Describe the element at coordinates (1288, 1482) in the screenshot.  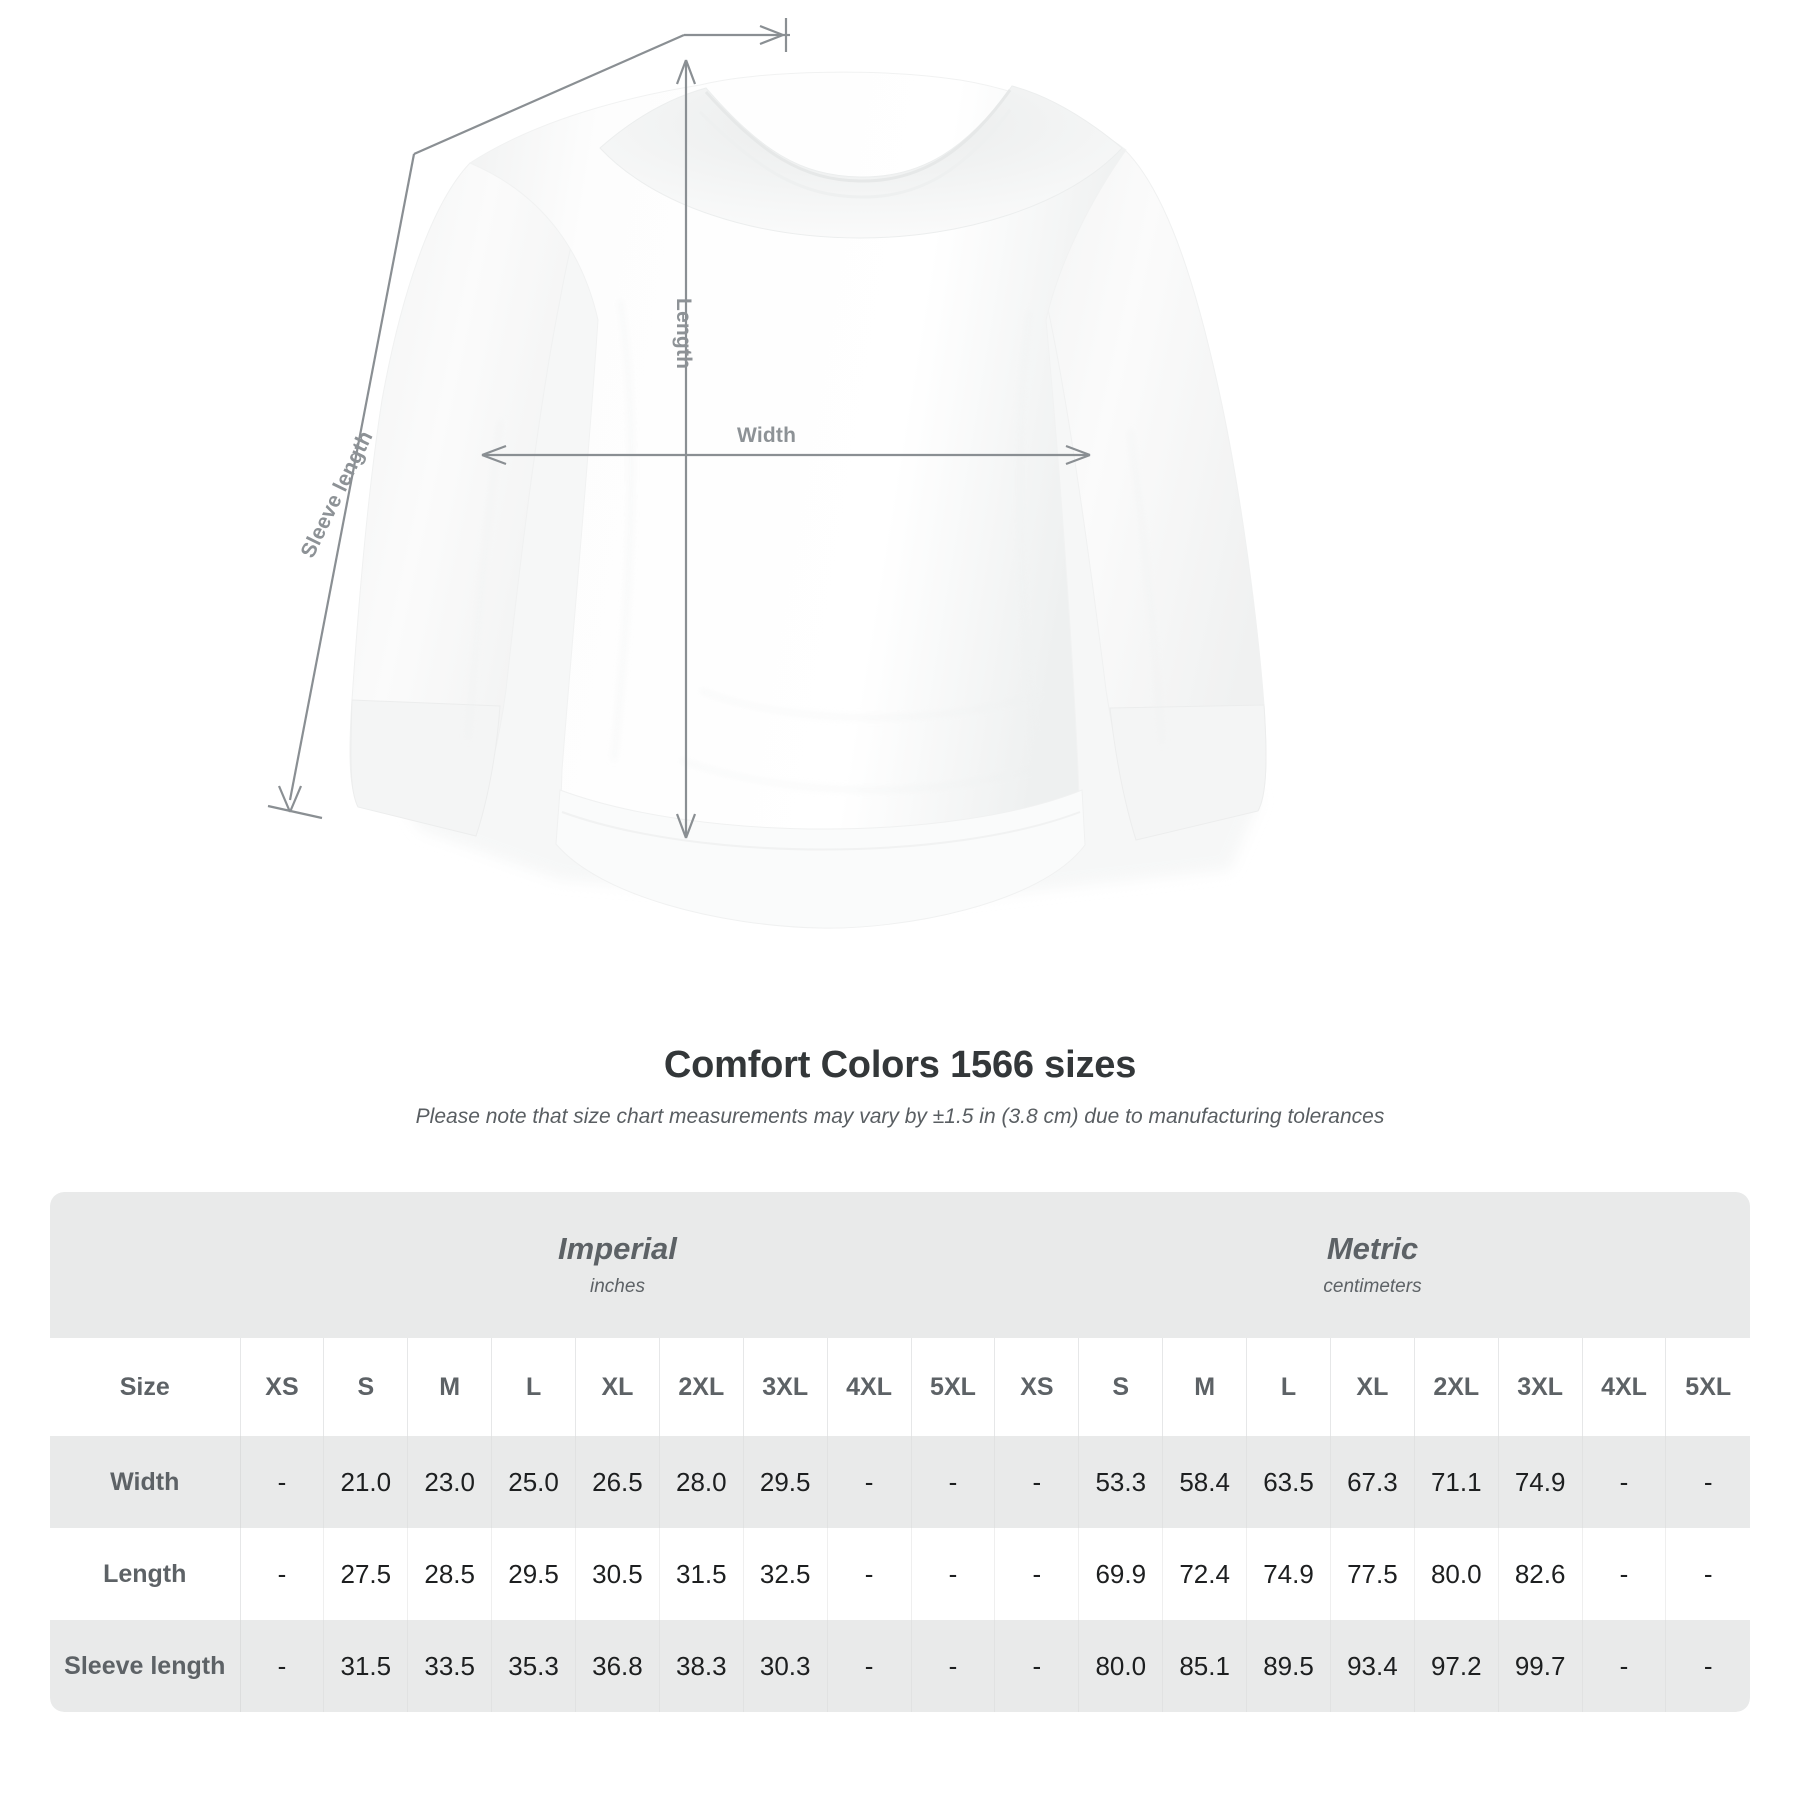
I see `cell-width-metric-l: 63.5` at that location.